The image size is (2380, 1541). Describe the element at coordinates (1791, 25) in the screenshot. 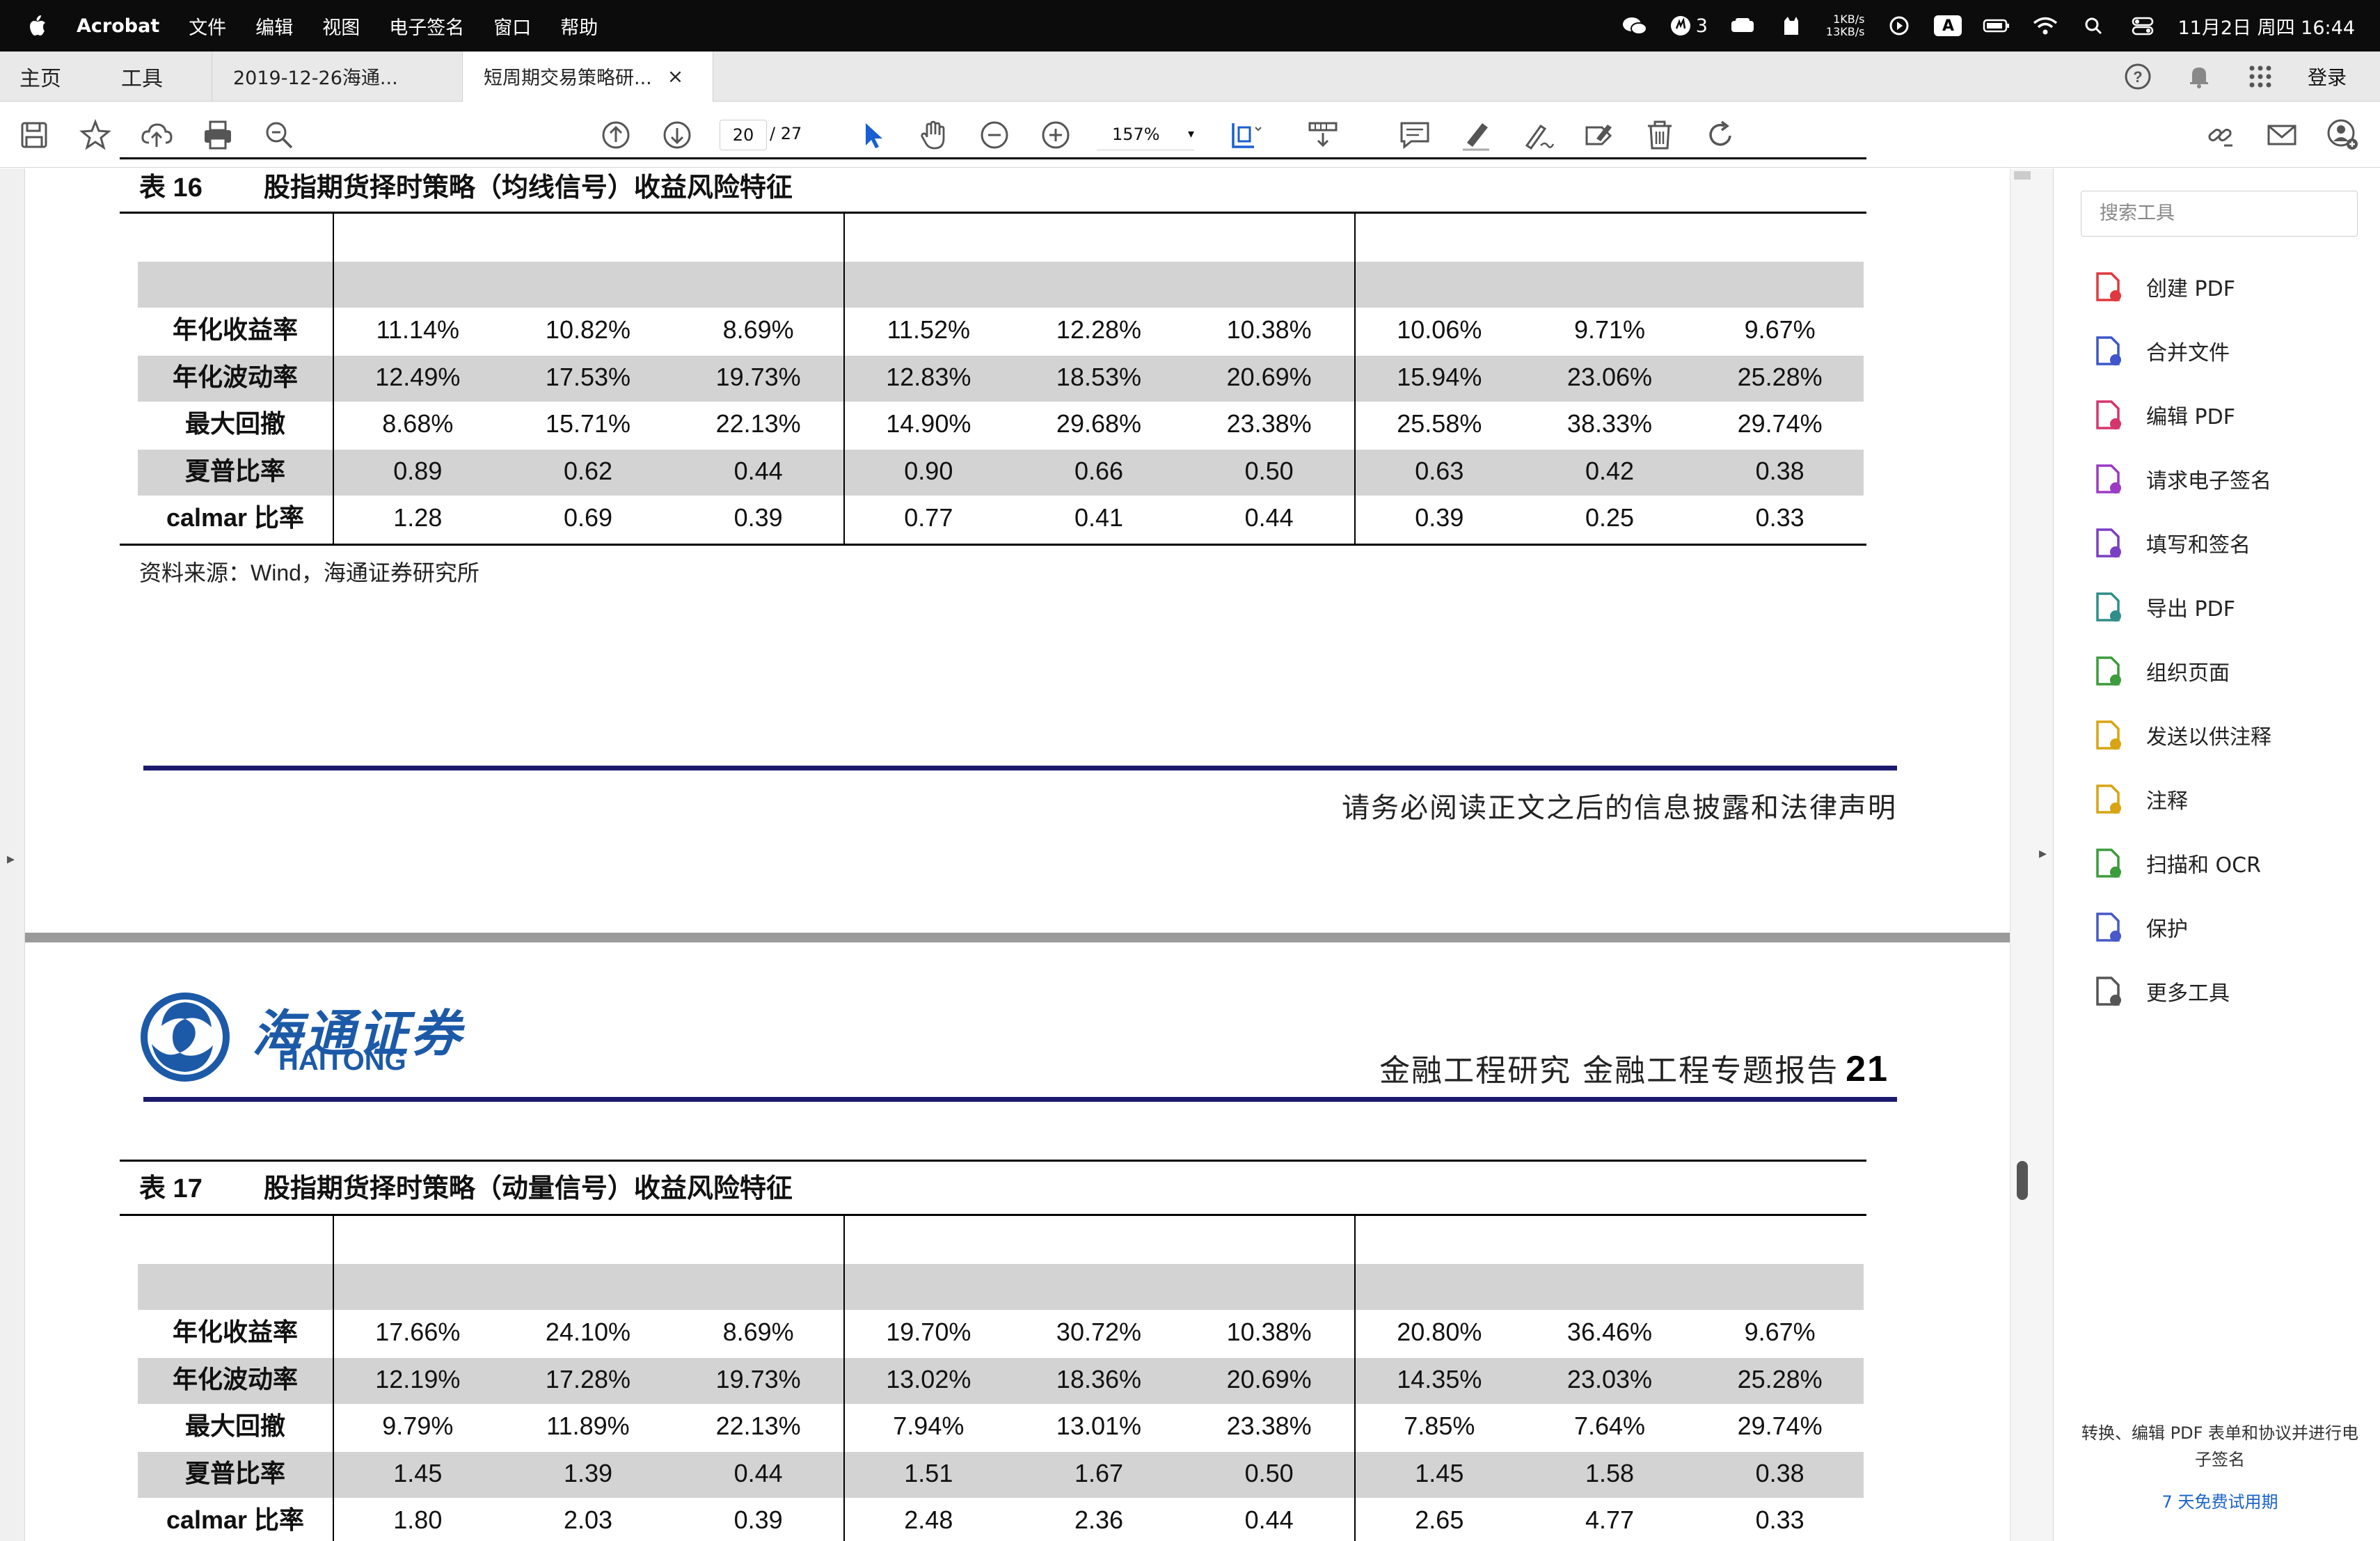

I see `cat-icon` at that location.